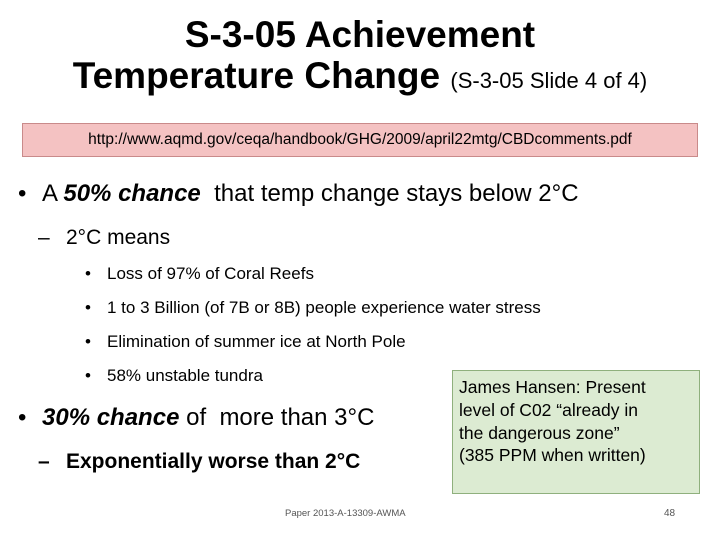 The height and width of the screenshot is (540, 720). Describe the element at coordinates (552, 455) in the screenshot. I see `callout-line: (385 PPM when written)` at that location.